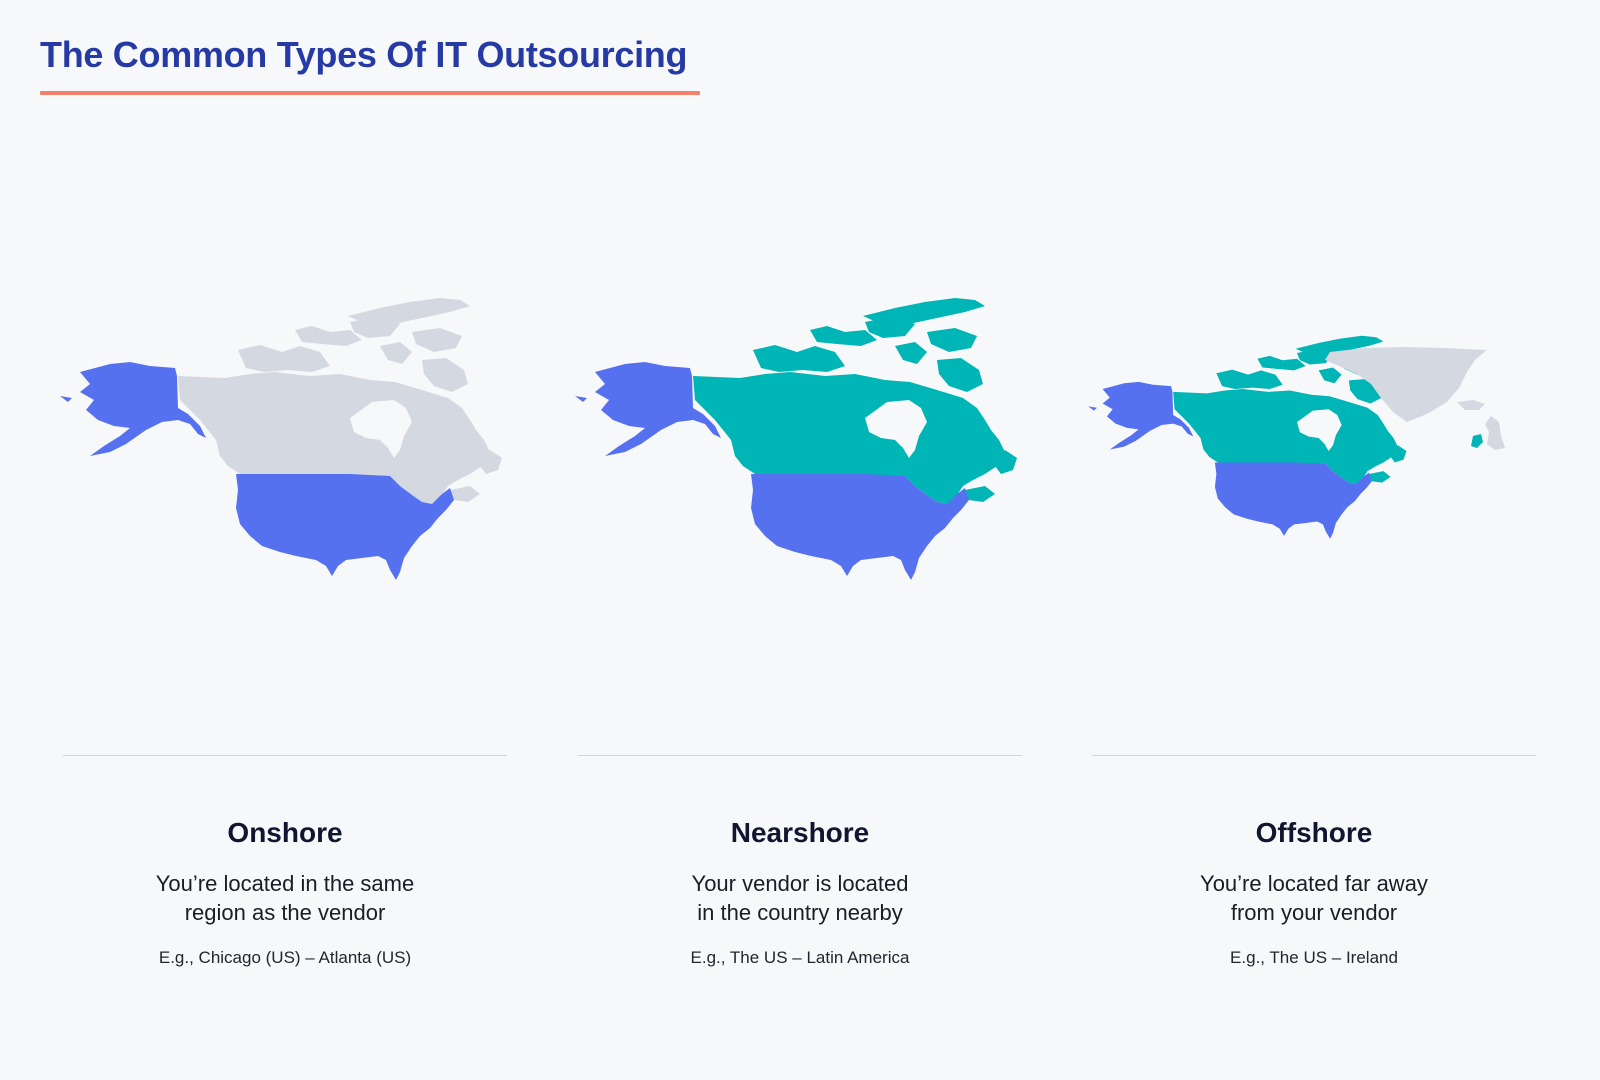 The image size is (1600, 1080). What do you see at coordinates (1477, 441) in the screenshot?
I see `ireland-region` at bounding box center [1477, 441].